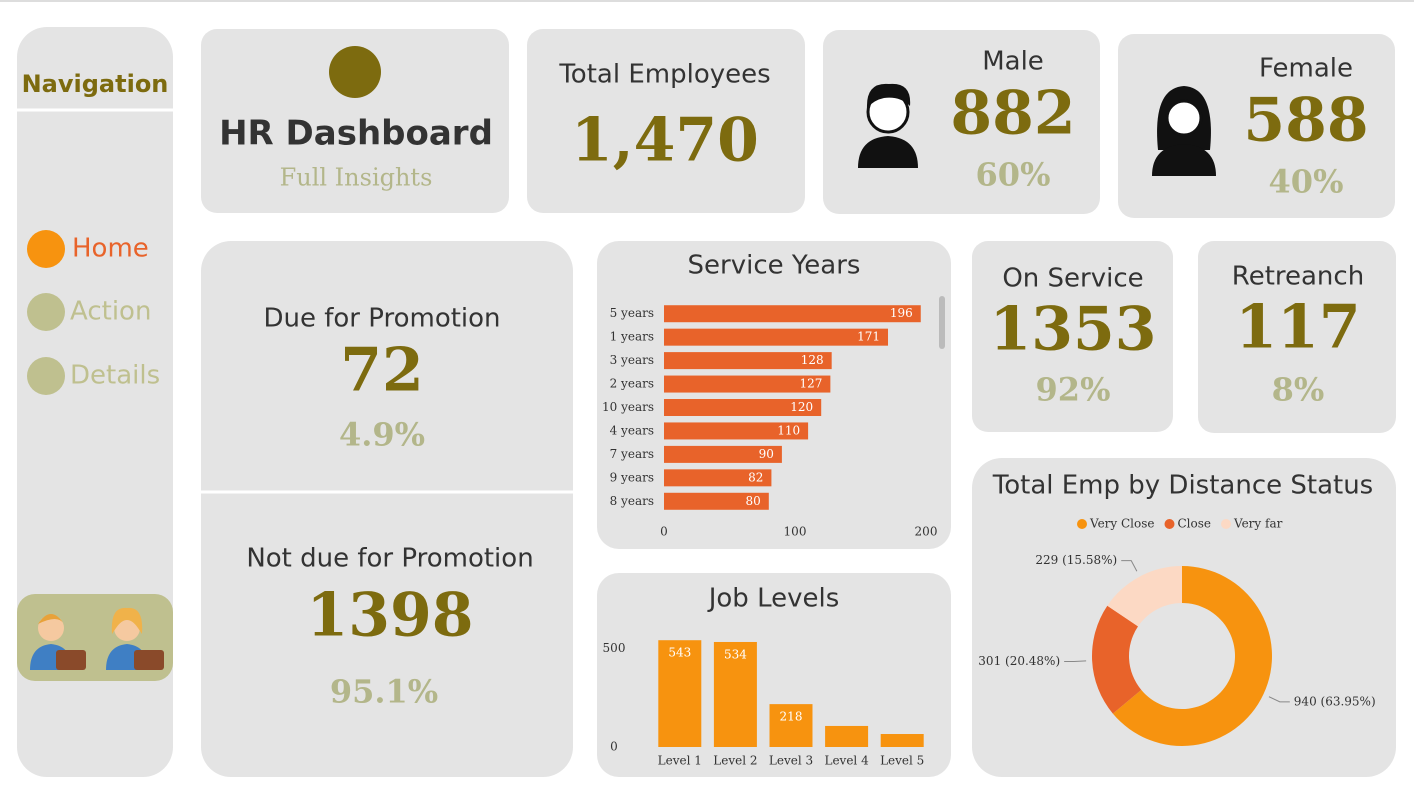 This screenshot has width=1414, height=796. I want to click on kpi-value: 1353, so click(1073, 330).